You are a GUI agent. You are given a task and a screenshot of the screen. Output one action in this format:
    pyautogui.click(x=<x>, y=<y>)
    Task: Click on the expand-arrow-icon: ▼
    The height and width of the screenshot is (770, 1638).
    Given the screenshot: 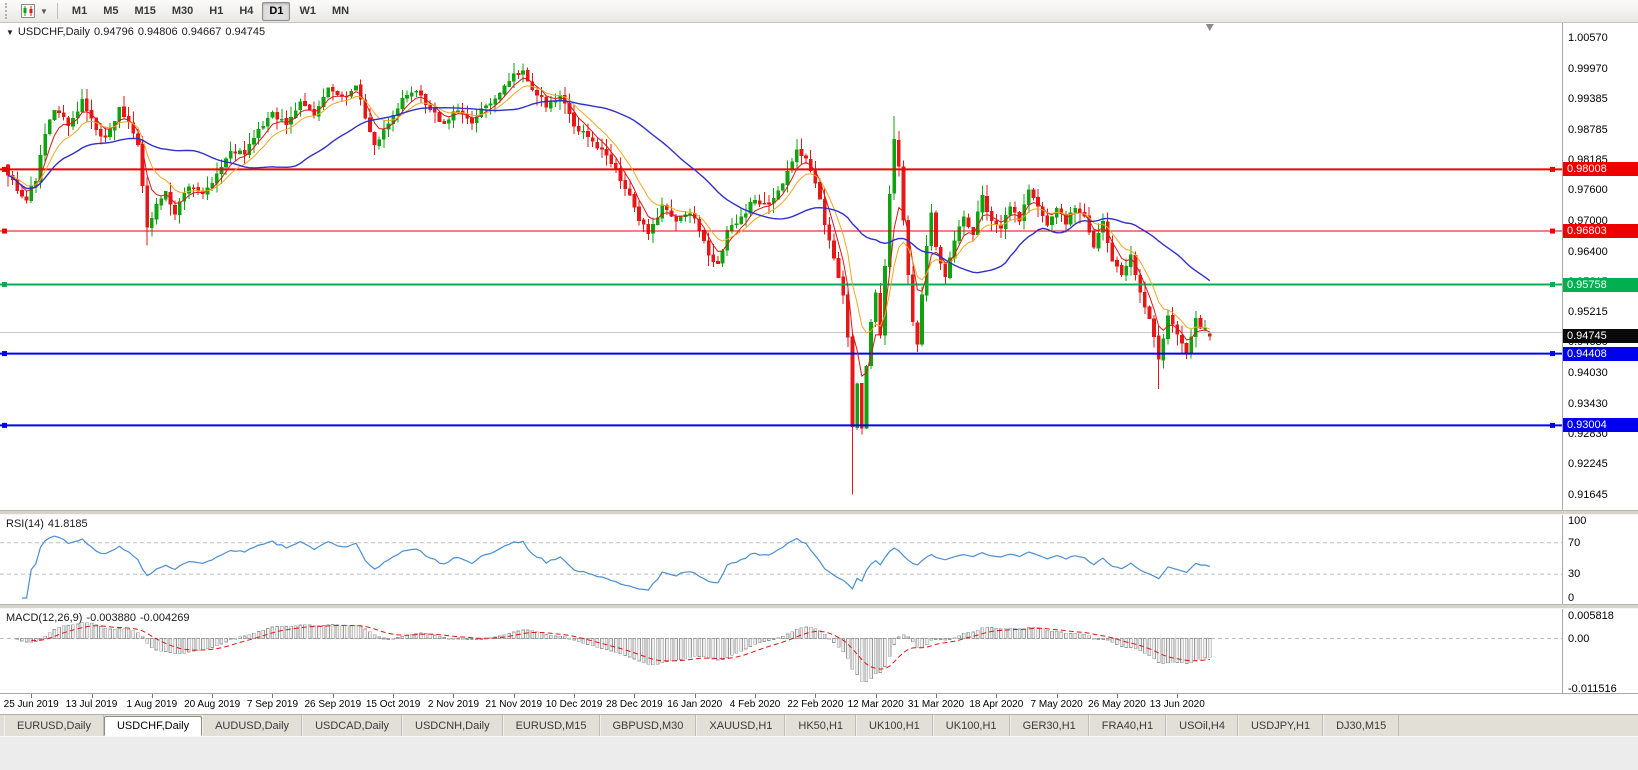 What is the action you would take?
    pyautogui.click(x=10, y=32)
    